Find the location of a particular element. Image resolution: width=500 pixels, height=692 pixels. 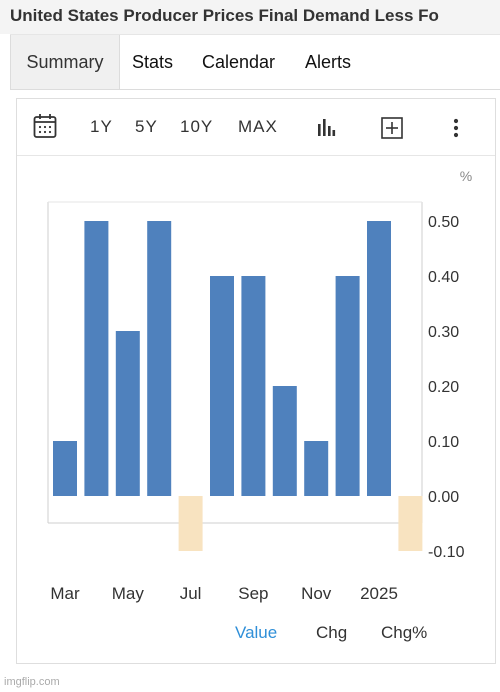

y-tick-label: 0.40 is located at coordinates (443, 277).